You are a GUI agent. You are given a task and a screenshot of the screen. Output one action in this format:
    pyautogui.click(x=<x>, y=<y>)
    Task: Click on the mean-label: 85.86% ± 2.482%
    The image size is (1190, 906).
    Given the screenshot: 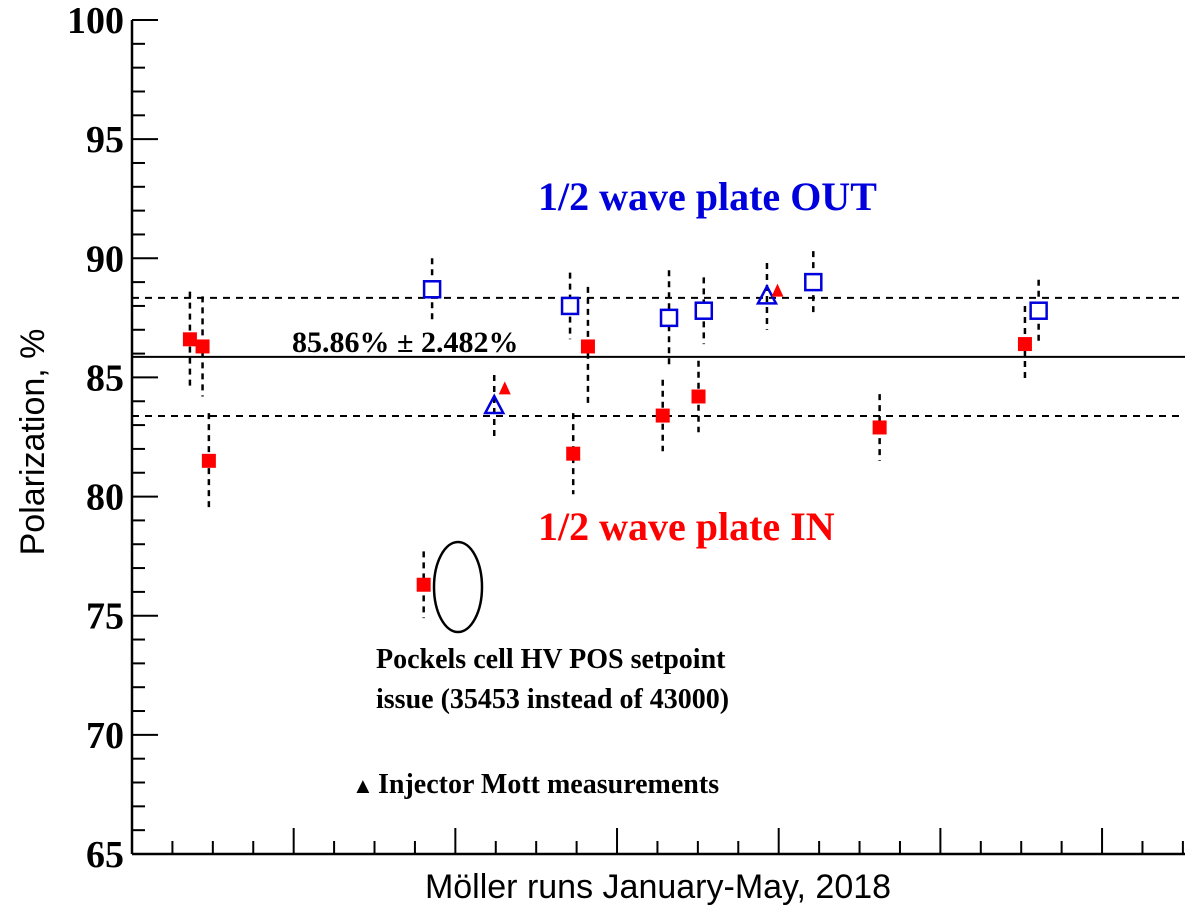 What is the action you would take?
    pyautogui.click(x=405, y=342)
    